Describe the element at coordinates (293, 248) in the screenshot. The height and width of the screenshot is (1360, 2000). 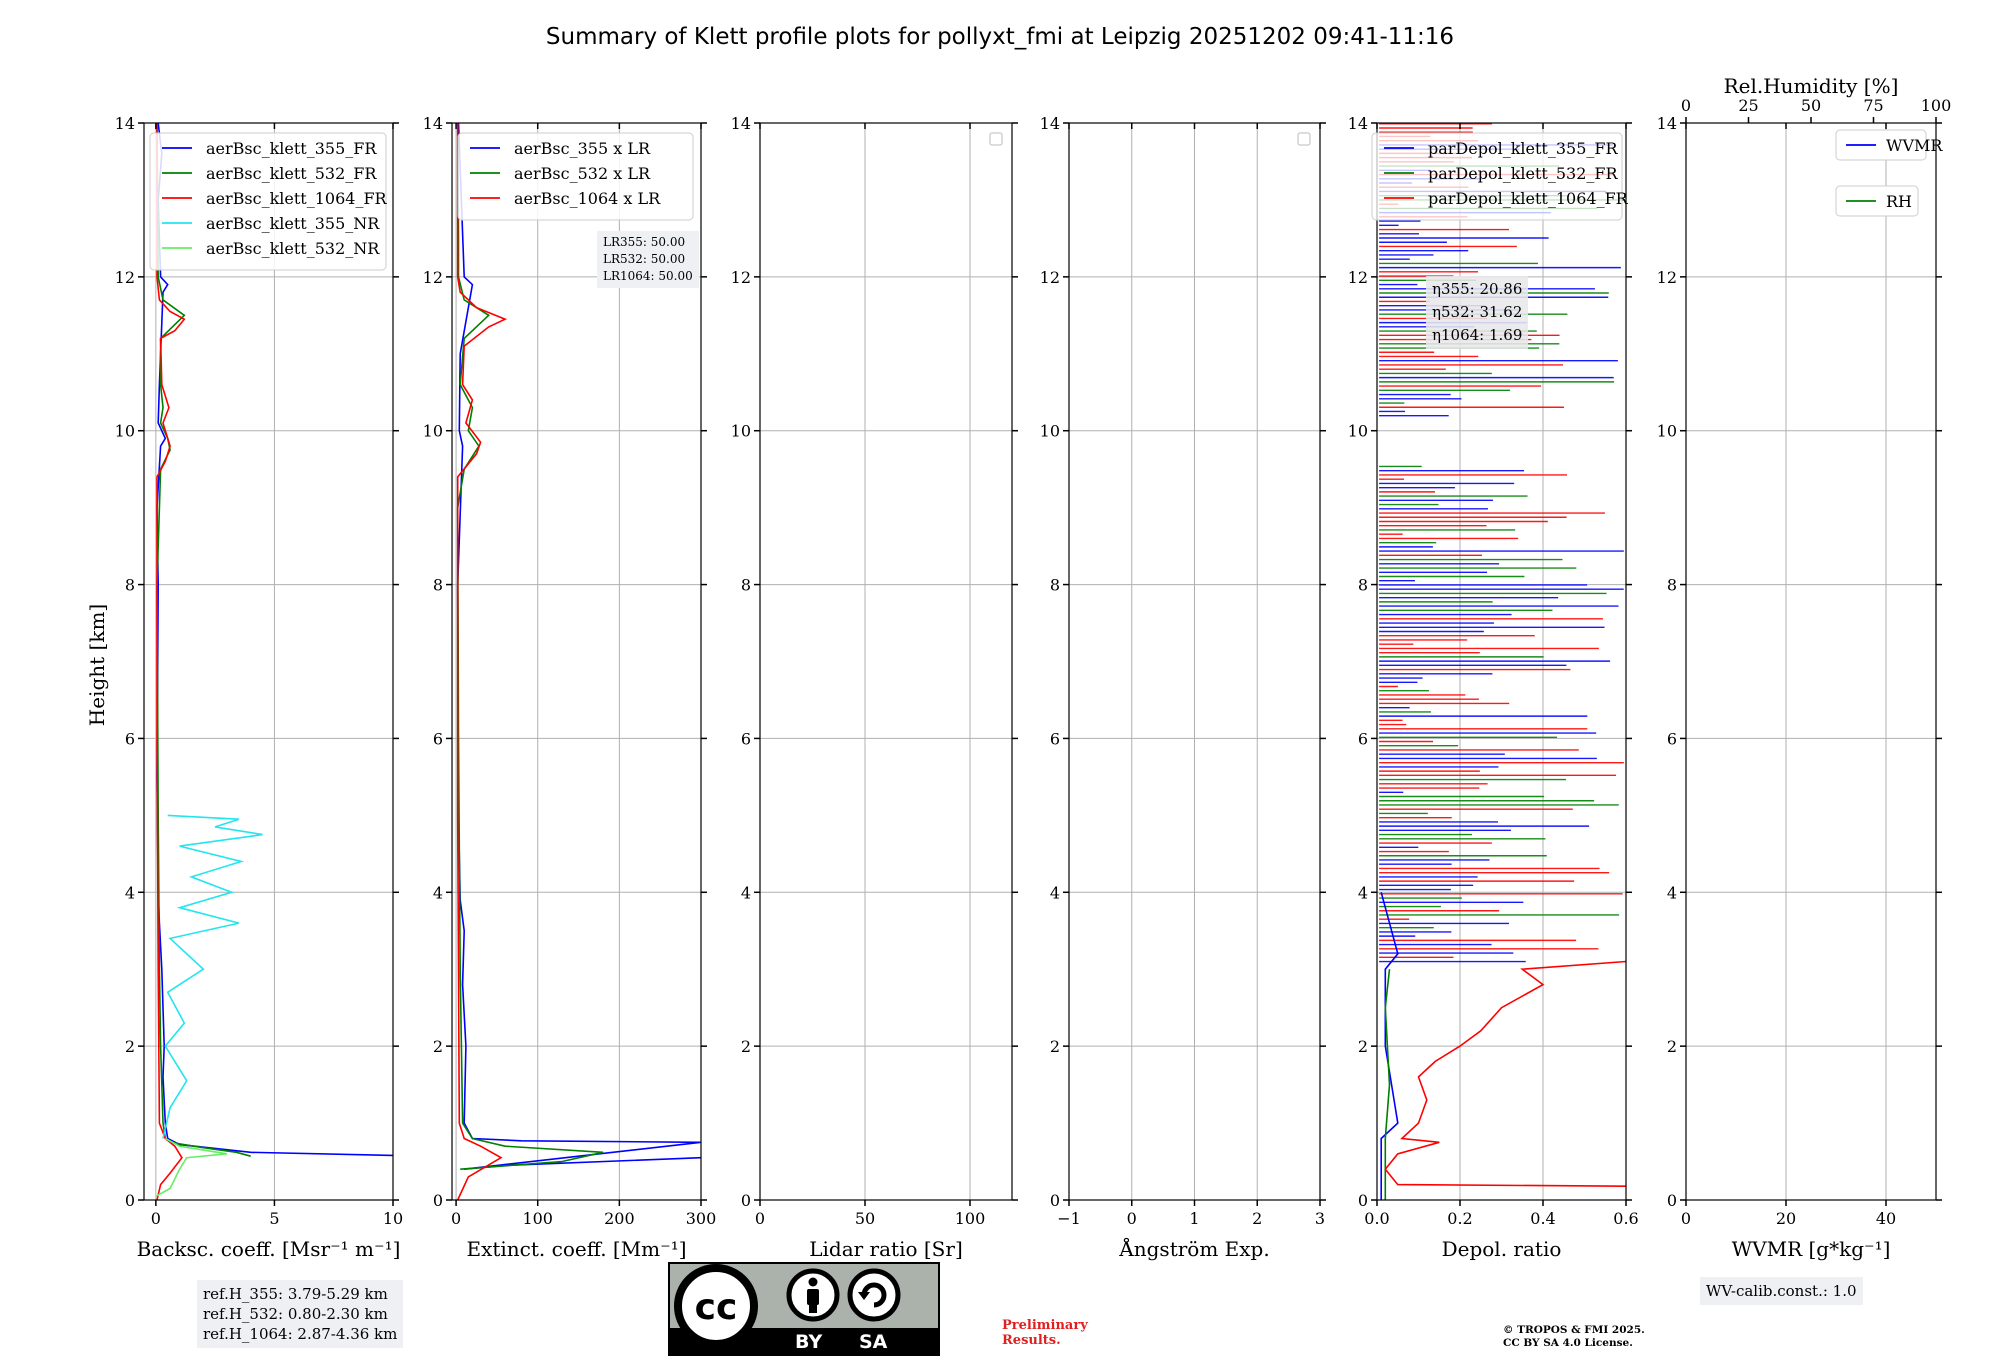
I see `legend-label: aerBsc_klett_532_NR` at that location.